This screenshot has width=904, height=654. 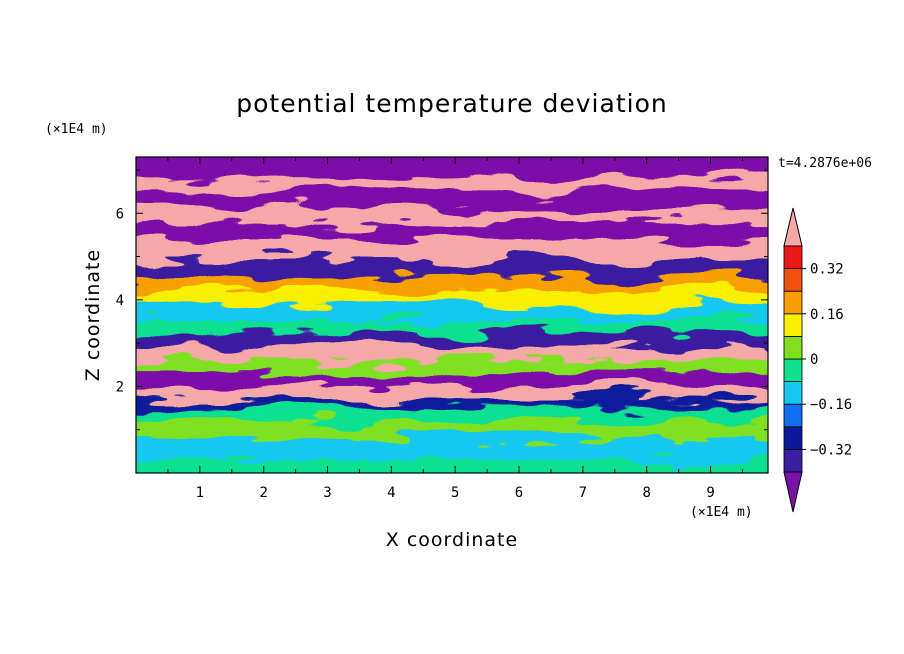 What do you see at coordinates (263, 493) in the screenshot?
I see `x-tick-label: 2` at bounding box center [263, 493].